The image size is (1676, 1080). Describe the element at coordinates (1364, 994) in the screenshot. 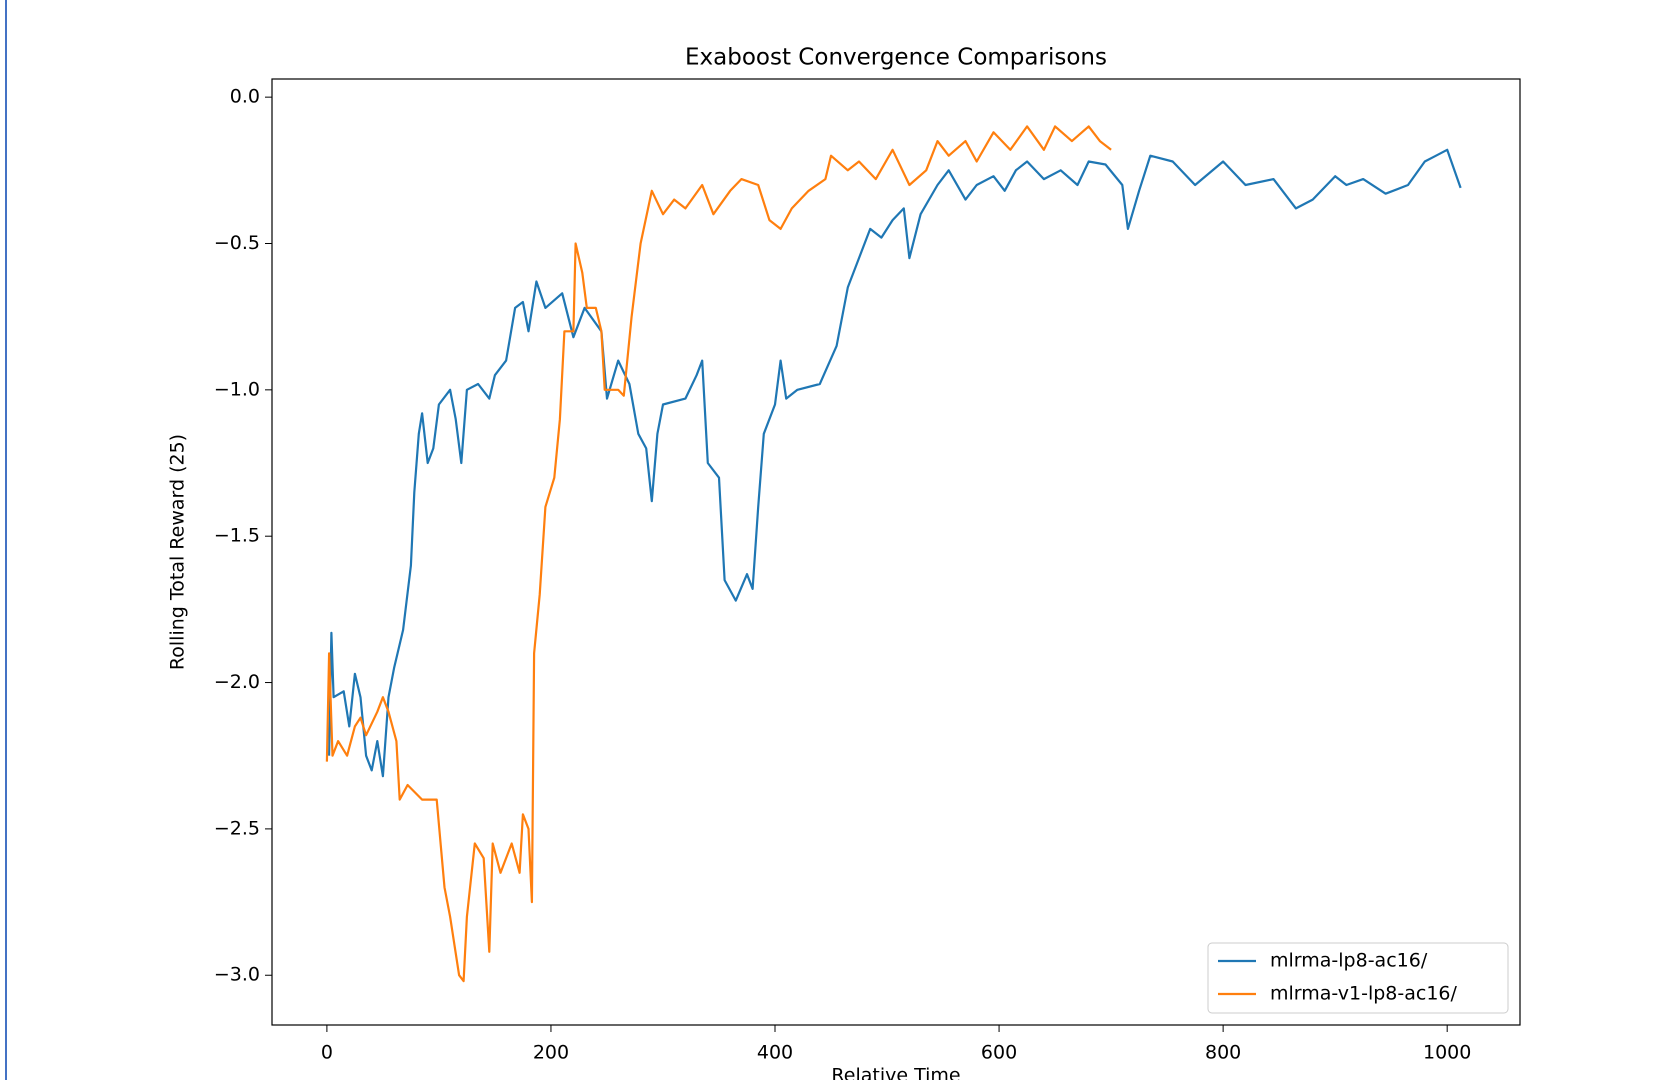

I see `legend-label: mlrma-v1-lp8-ac16/` at that location.